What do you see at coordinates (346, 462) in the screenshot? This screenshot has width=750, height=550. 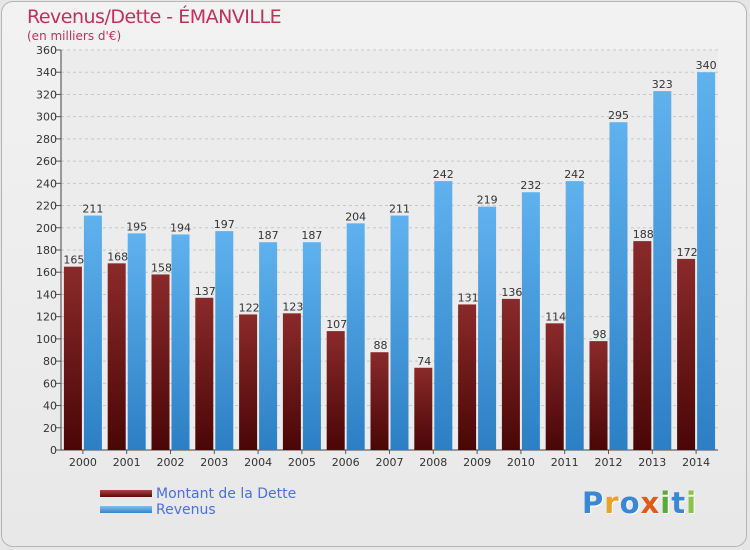 I see `x-tick-label: 2006` at bounding box center [346, 462].